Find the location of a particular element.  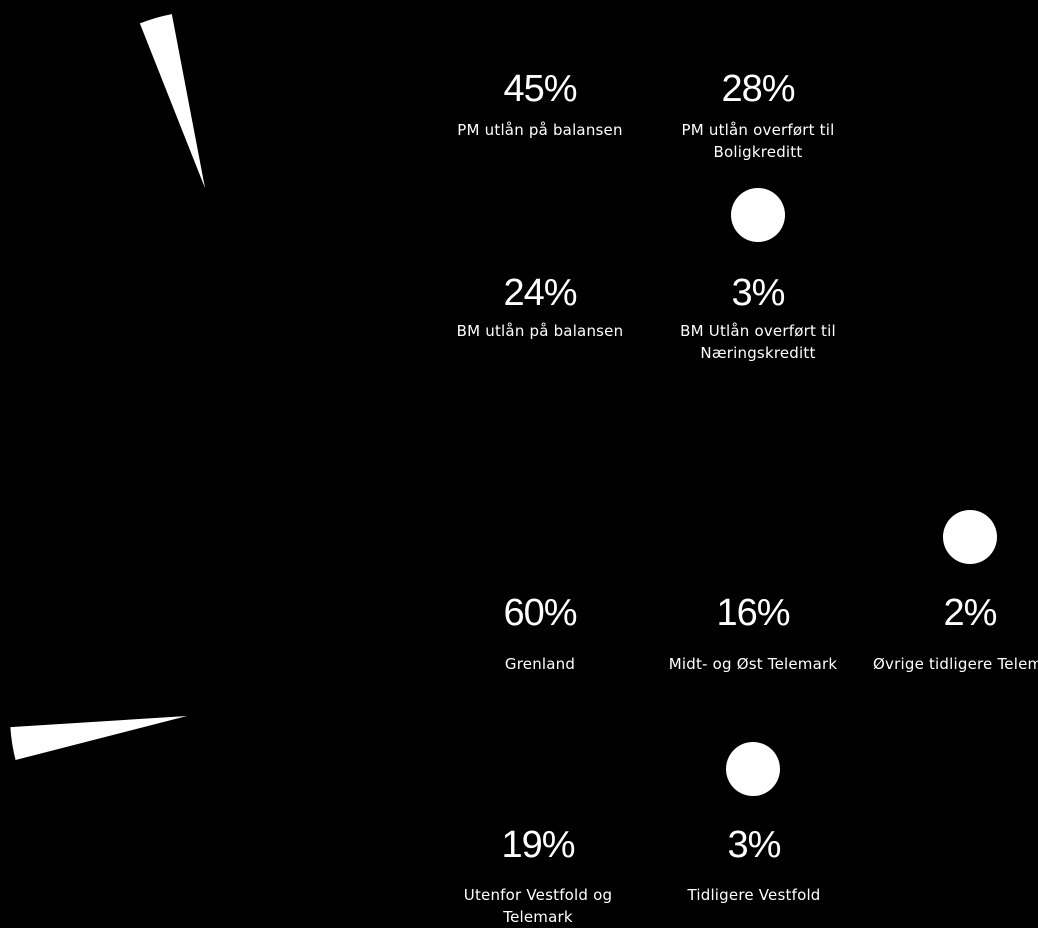

label-utenfor-vt: Utenfor Vestfold og Telemark is located at coordinates (538, 906).